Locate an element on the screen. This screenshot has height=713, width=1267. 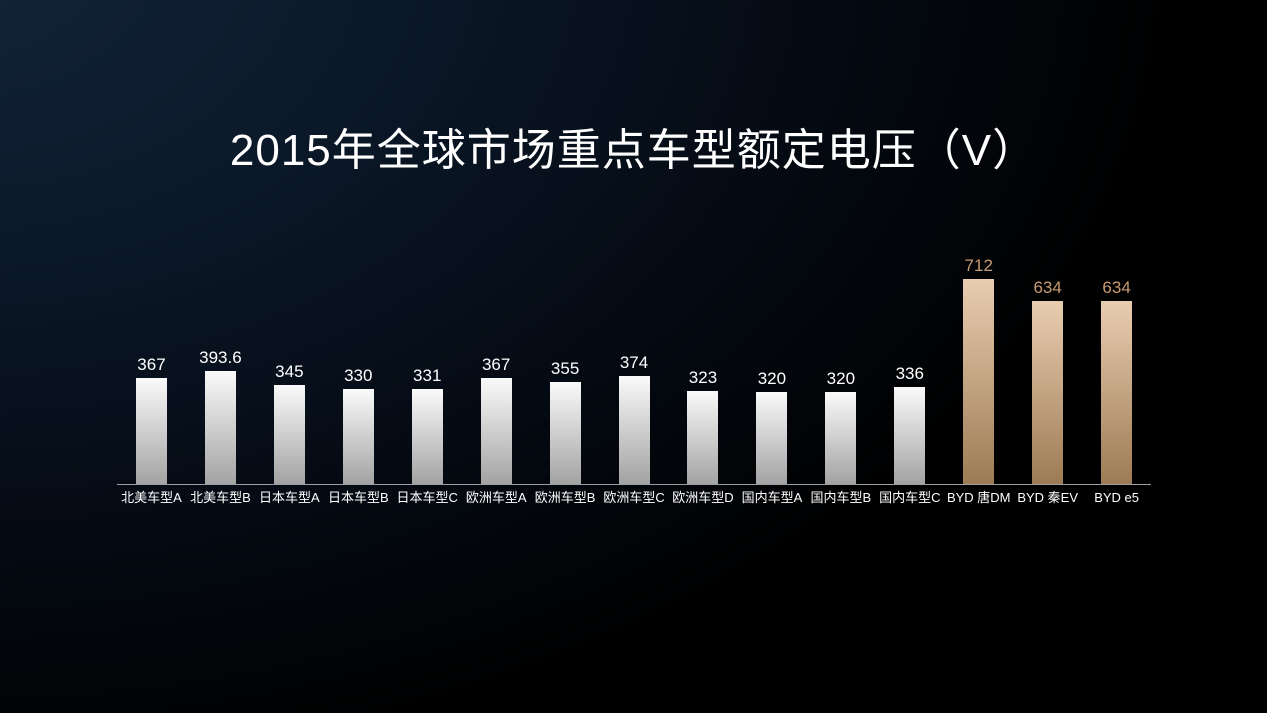
category-label: 欧洲车型C is located at coordinates (634, 497).